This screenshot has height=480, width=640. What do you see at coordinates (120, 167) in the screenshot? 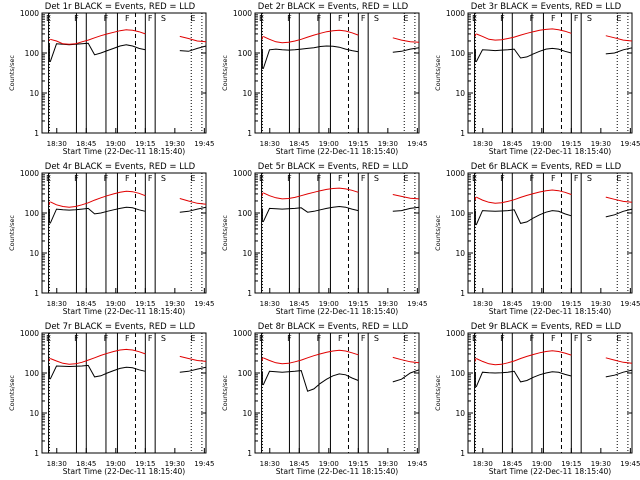
I see `chart-title: Det 4r BLACK = Events, RED = LLD` at bounding box center [120, 167].